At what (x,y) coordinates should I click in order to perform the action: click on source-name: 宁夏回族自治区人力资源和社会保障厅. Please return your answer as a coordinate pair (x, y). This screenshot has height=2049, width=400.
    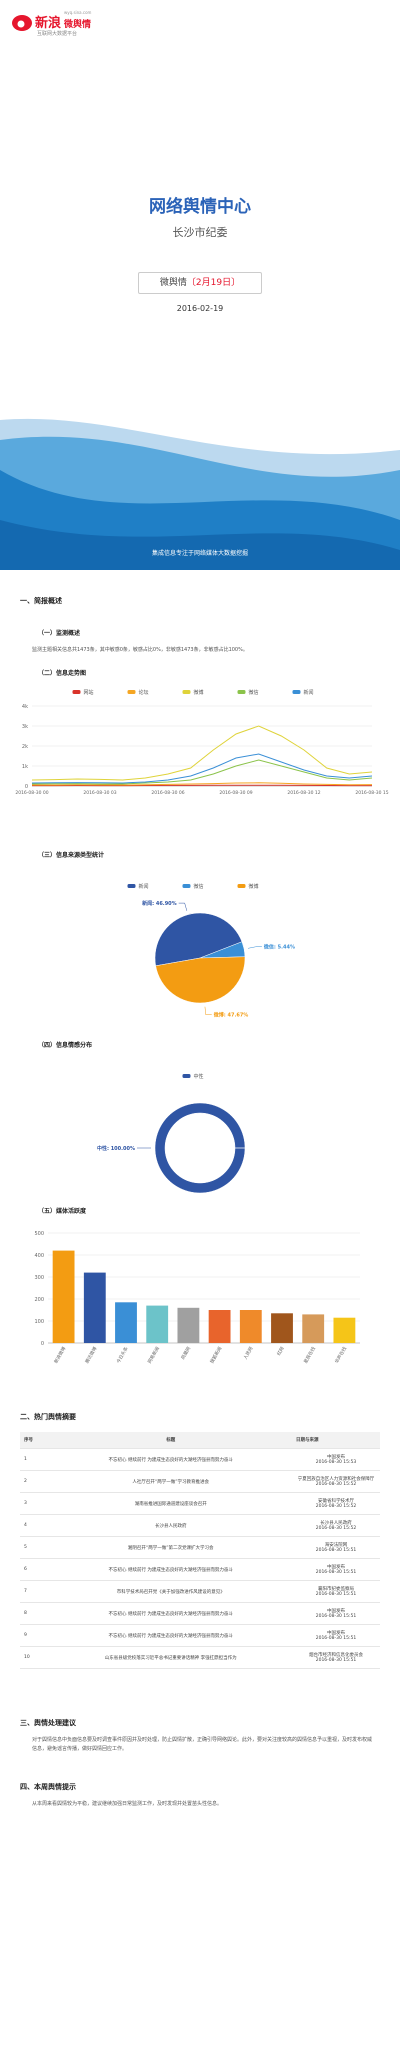
    Looking at the image, I should click on (336, 1479).